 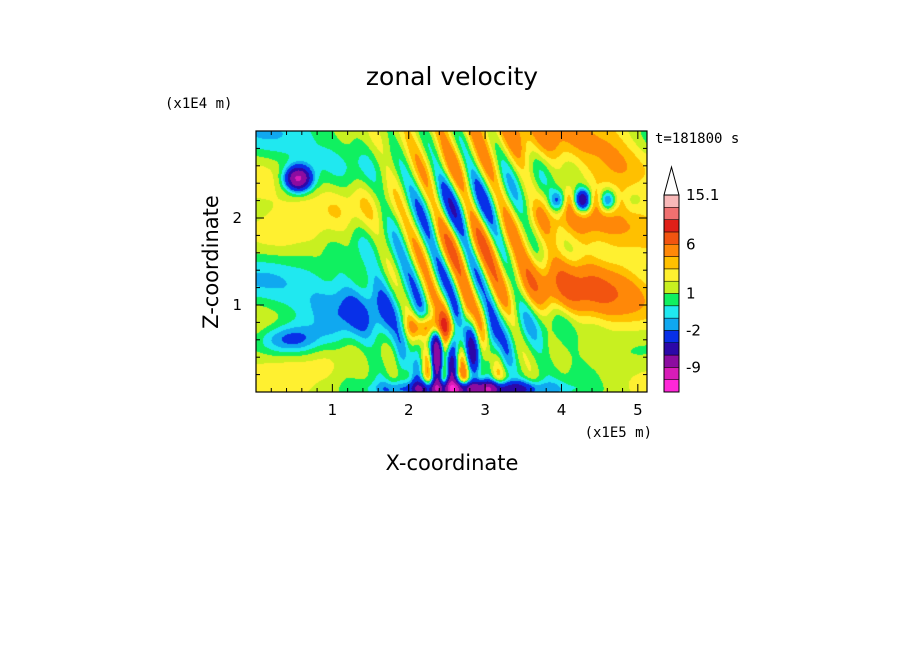 I want to click on colorbar-label: 1, so click(x=691, y=294).